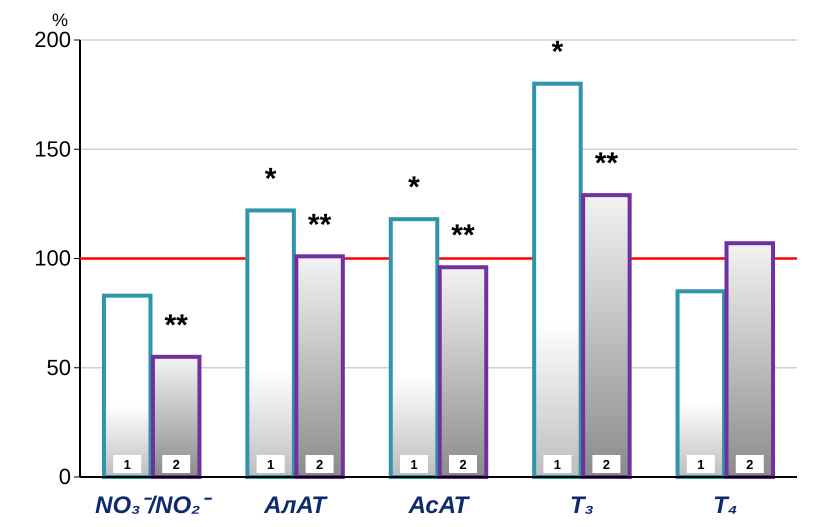 This screenshot has height=527, width=817. Describe the element at coordinates (582, 505) in the screenshot. I see `x-tick-label: T₃` at that location.